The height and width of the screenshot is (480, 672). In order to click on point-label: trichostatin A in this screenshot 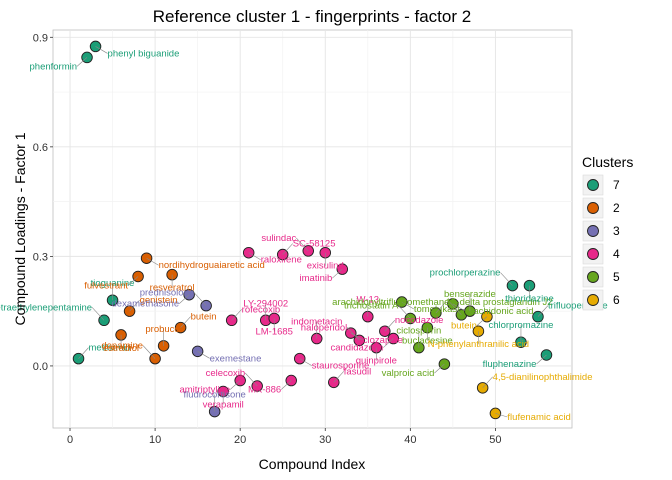, I will do `click(371, 305)`.